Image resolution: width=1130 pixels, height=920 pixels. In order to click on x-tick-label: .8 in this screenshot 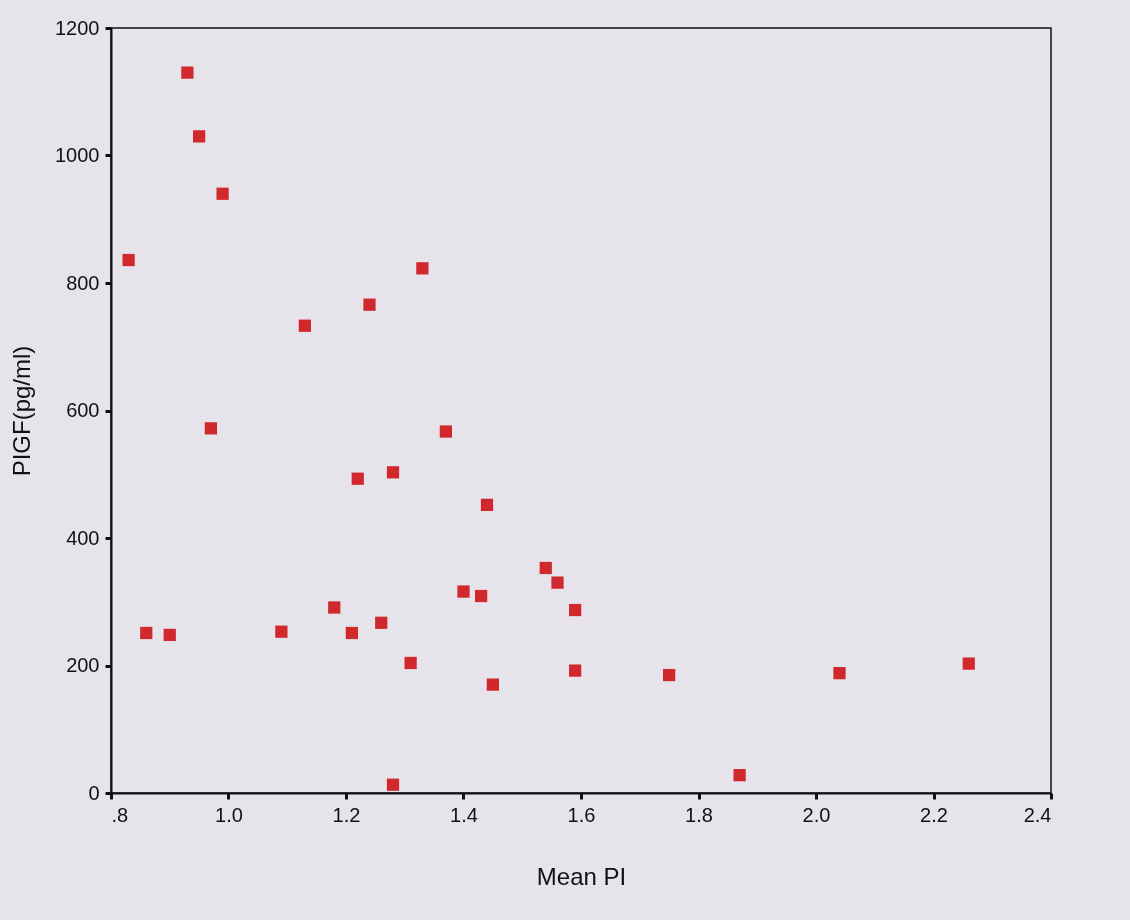, I will do `click(120, 814)`.